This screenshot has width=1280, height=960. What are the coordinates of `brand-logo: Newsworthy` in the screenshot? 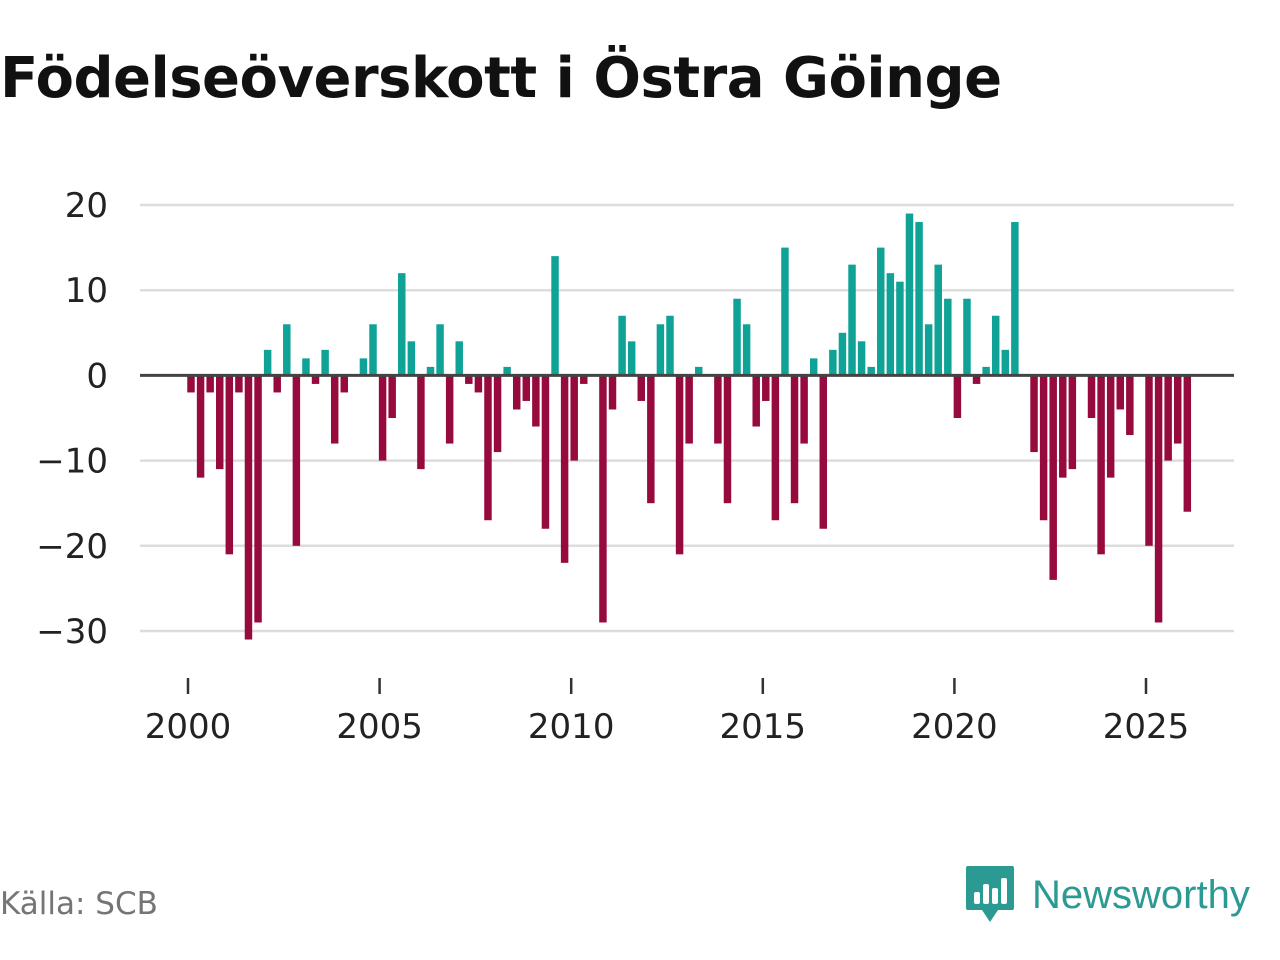 It's located at (1107, 895).